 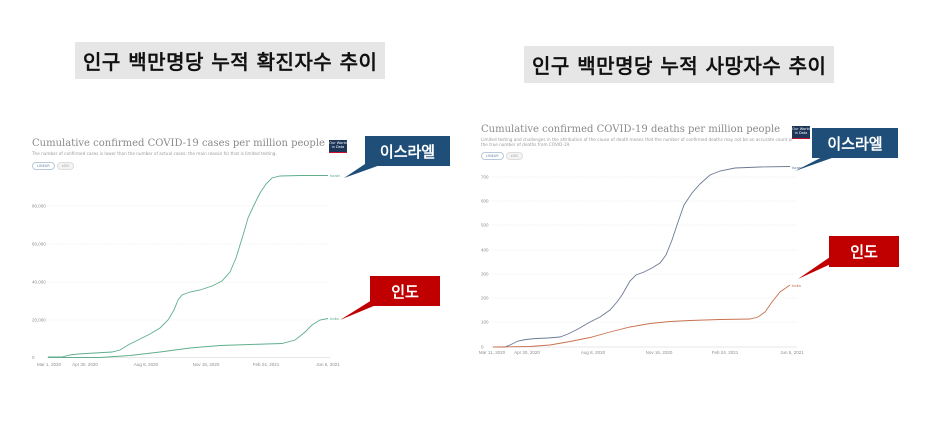 I want to click on y-tick-300: 300, so click(x=485, y=274).